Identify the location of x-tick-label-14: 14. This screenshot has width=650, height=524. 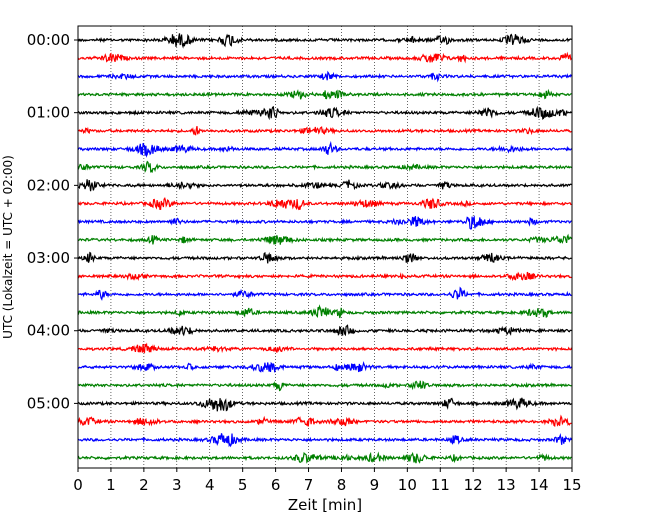
(539, 485).